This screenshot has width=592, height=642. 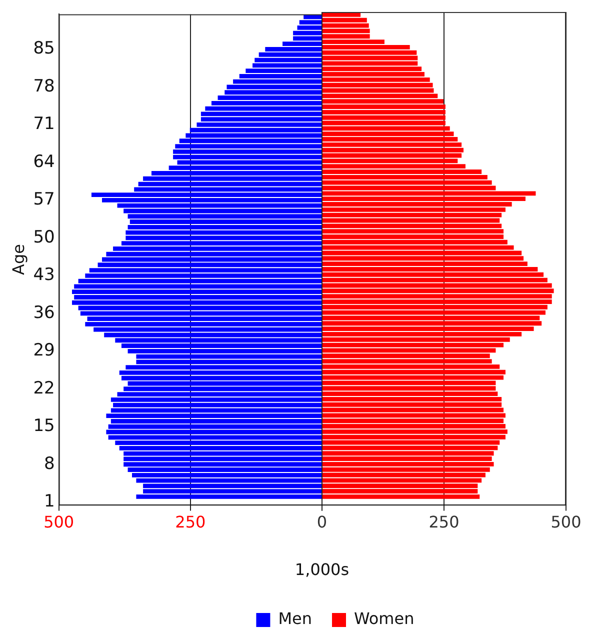 What do you see at coordinates (44, 275) in the screenshot?
I see `y-tick-label: 43` at bounding box center [44, 275].